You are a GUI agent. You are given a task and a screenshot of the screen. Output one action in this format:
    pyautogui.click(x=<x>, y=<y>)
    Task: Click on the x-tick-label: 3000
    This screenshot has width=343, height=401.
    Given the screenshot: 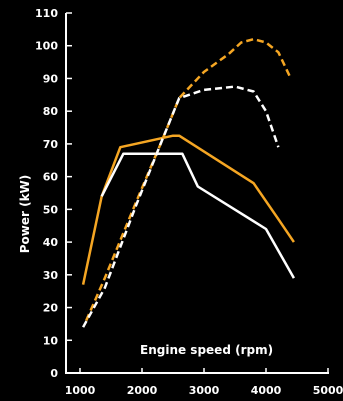 What is the action you would take?
    pyautogui.click(x=204, y=390)
    